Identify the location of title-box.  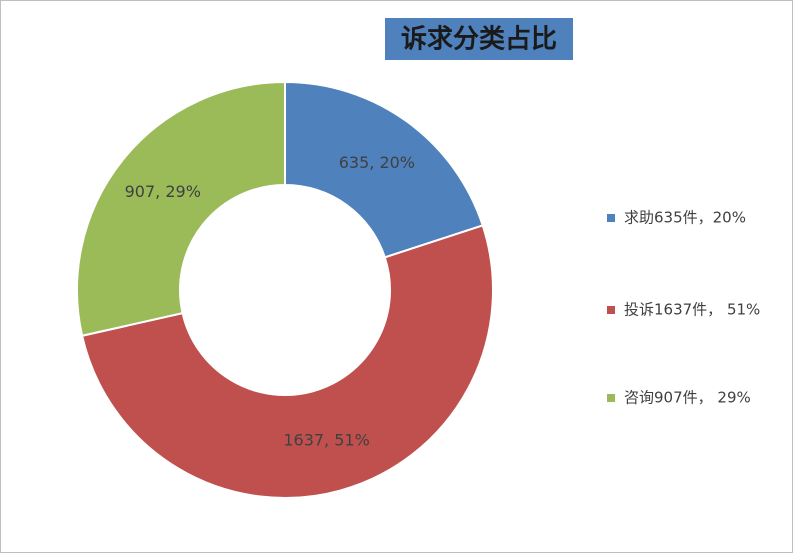
(479, 39).